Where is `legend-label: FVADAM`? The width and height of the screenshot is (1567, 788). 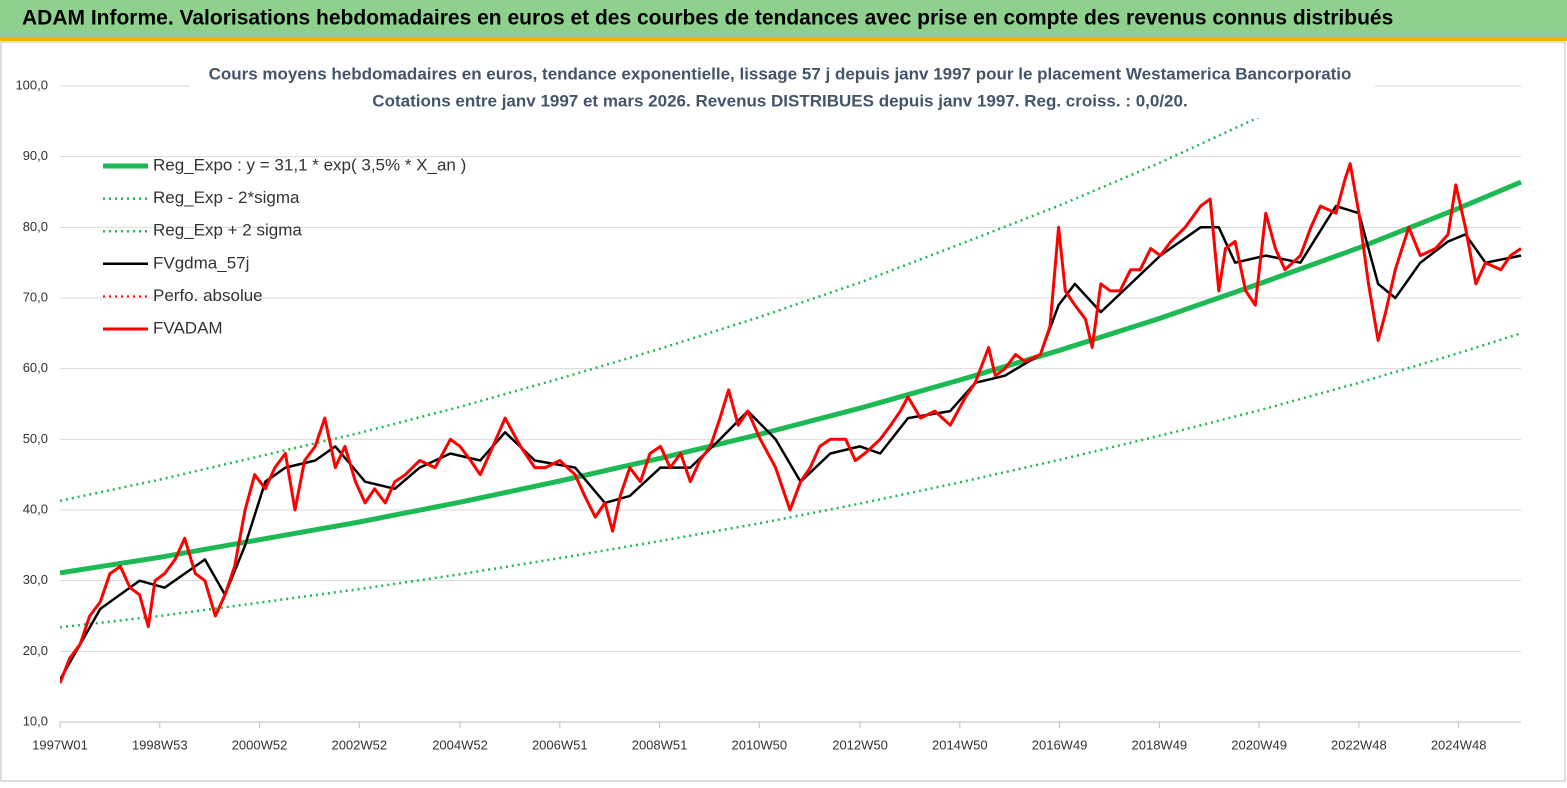 legend-label: FVADAM is located at coordinates (188, 327).